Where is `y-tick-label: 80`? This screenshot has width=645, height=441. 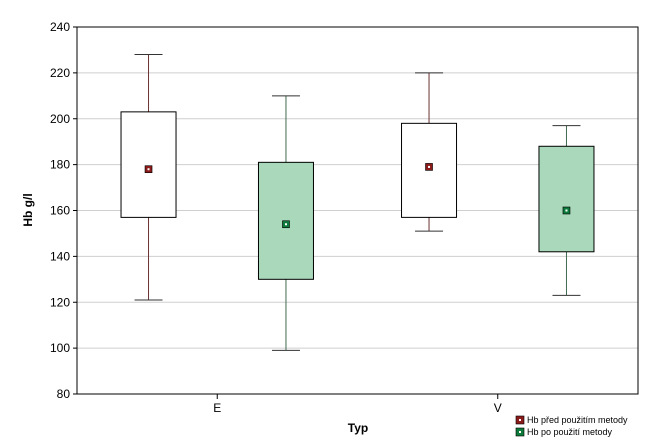
y-tick-label: 80 is located at coordinates (64, 394).